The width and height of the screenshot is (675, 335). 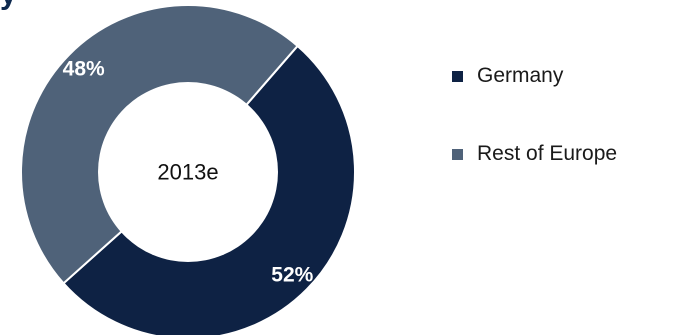 I want to click on data-label-rest-of-europe: 48%, so click(x=84, y=69).